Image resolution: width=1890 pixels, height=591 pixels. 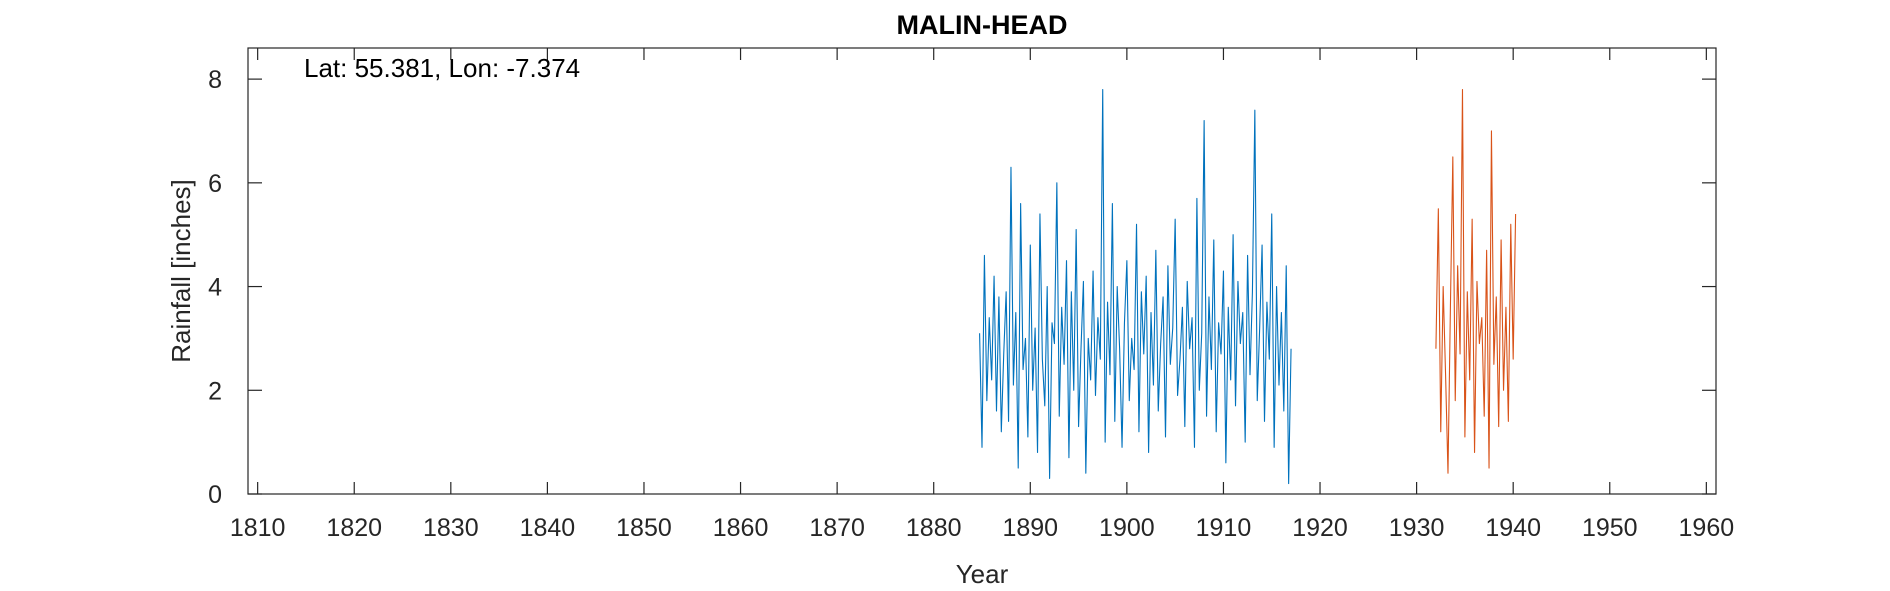 What do you see at coordinates (644, 528) in the screenshot?
I see `x-tick-label: 1850` at bounding box center [644, 528].